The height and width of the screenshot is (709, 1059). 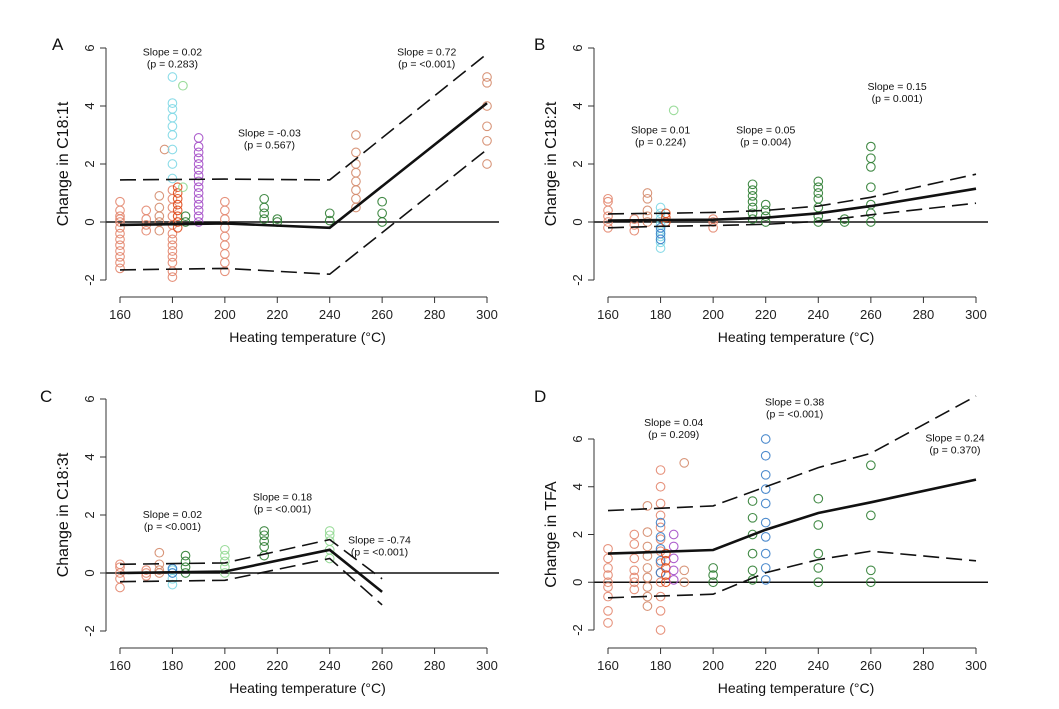 I want to click on y-tick-label: 2, so click(x=577, y=534).